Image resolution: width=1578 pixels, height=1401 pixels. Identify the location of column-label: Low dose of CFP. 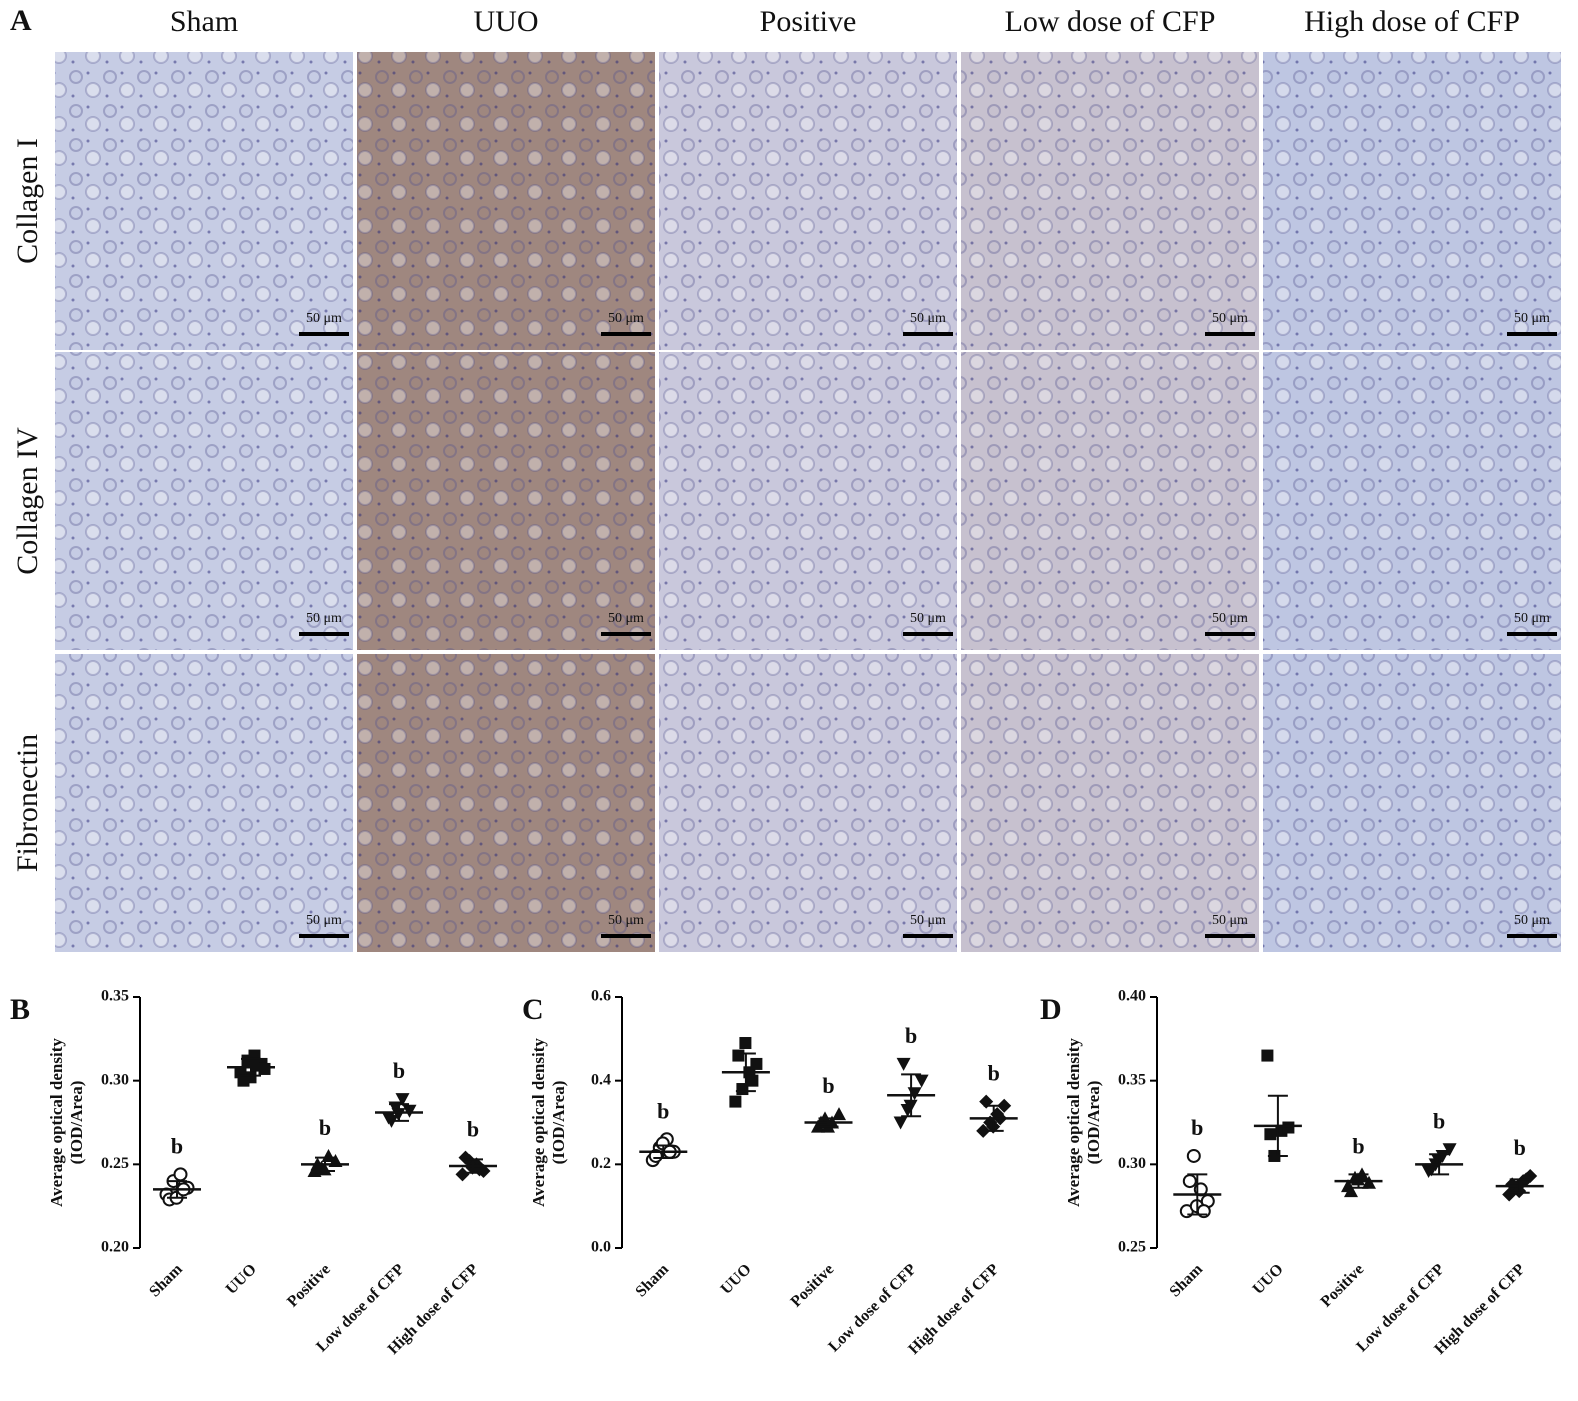
(1110, 21).